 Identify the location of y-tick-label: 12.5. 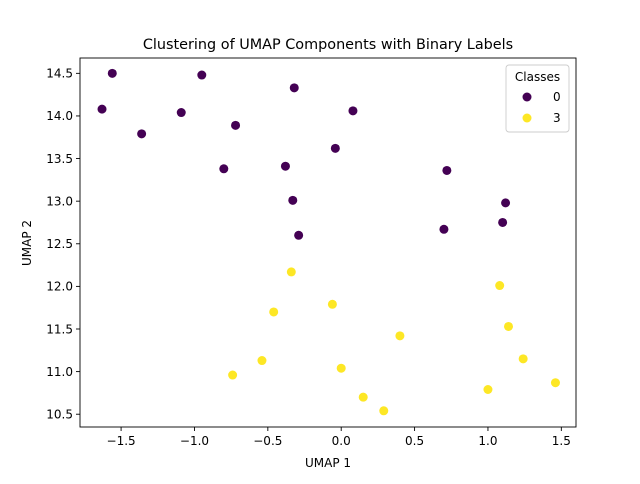
(59, 244).